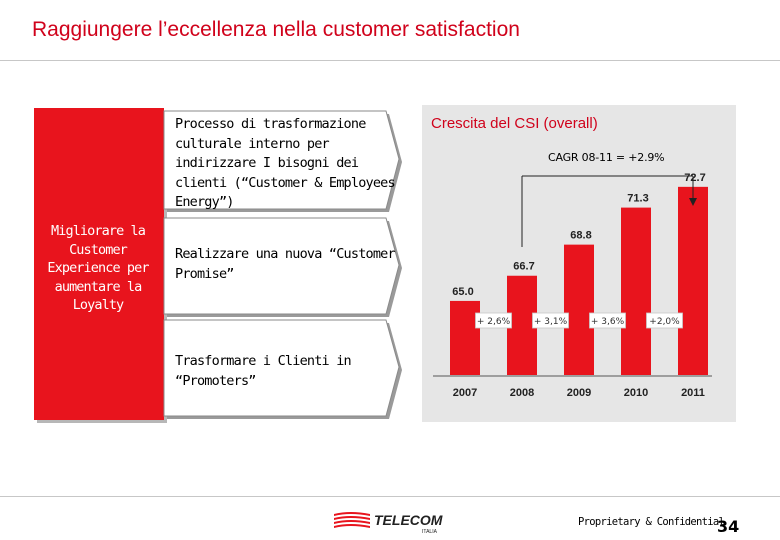  I want to click on growth-label-3: + 3,6%, so click(608, 322).